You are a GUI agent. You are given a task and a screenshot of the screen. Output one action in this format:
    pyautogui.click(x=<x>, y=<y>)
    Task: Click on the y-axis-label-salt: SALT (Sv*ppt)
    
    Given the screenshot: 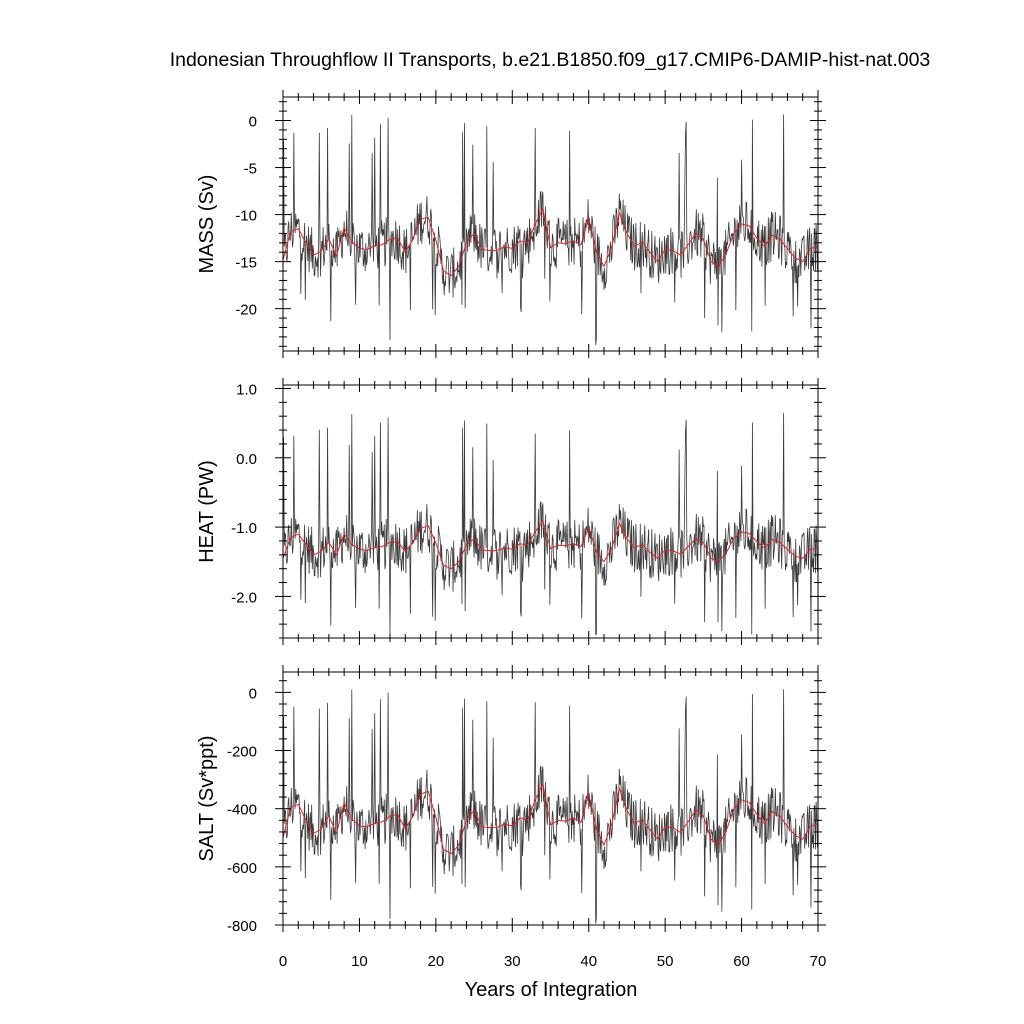 What is the action you would take?
    pyautogui.click(x=207, y=799)
    